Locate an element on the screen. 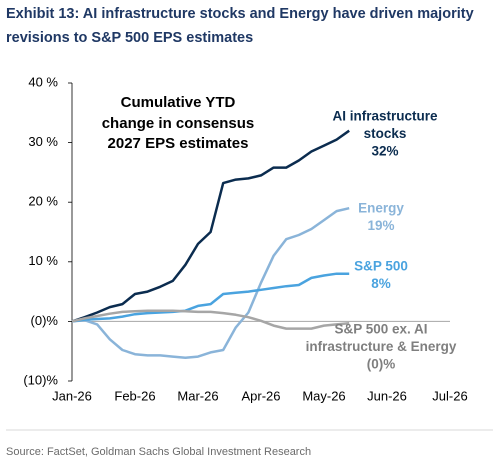  x-tick-label: Jul-26 is located at coordinates (449, 395).